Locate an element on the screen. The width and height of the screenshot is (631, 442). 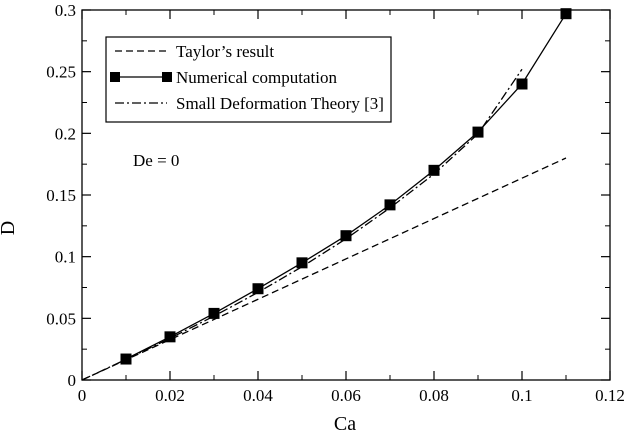
legend-label-1: Numerical computation is located at coordinates (256, 77).